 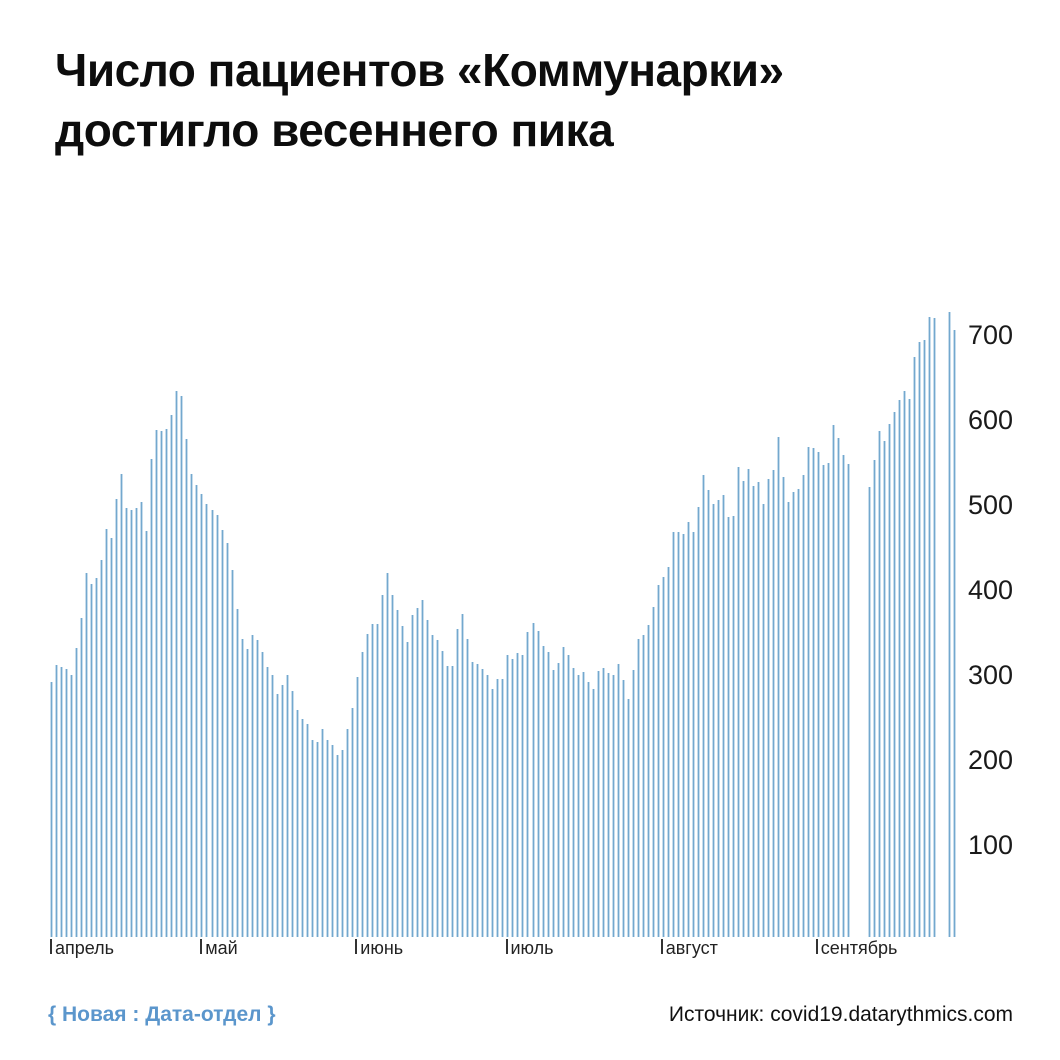 I want to click on month-tick-2: май, so click(x=219, y=948).